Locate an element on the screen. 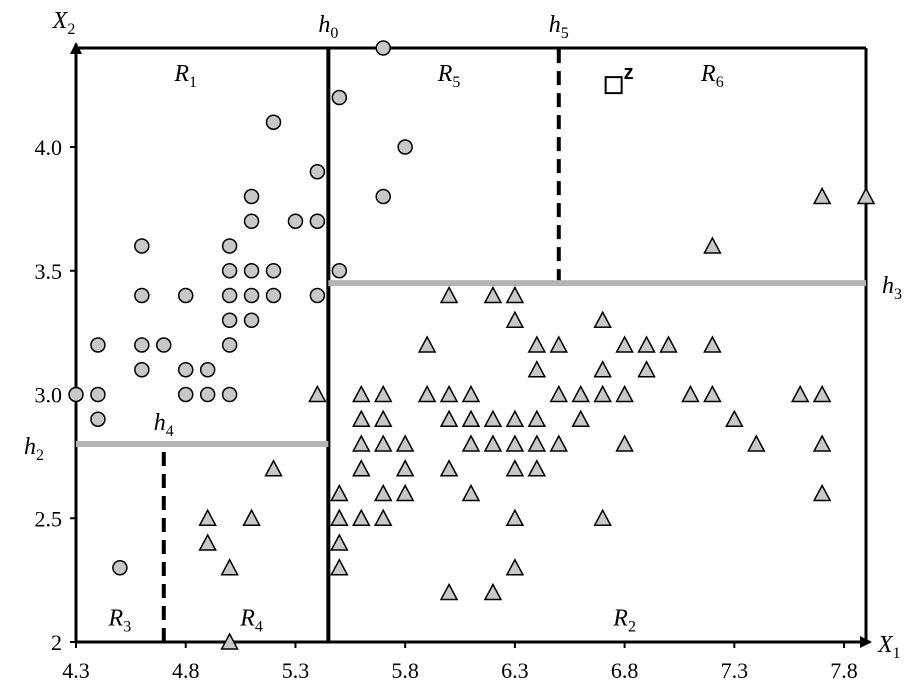 This screenshot has height=687, width=924. region-label-r4: R4 is located at coordinates (251, 620).